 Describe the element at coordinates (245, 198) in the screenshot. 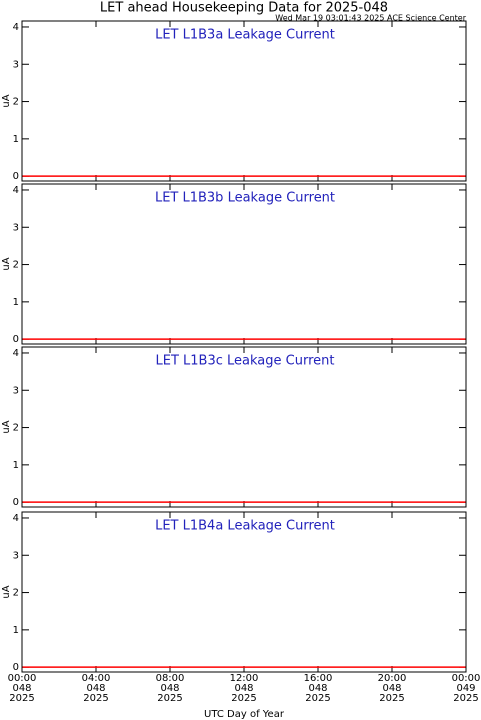

I see `panel-title: LET L1B3b Leakage Current` at that location.